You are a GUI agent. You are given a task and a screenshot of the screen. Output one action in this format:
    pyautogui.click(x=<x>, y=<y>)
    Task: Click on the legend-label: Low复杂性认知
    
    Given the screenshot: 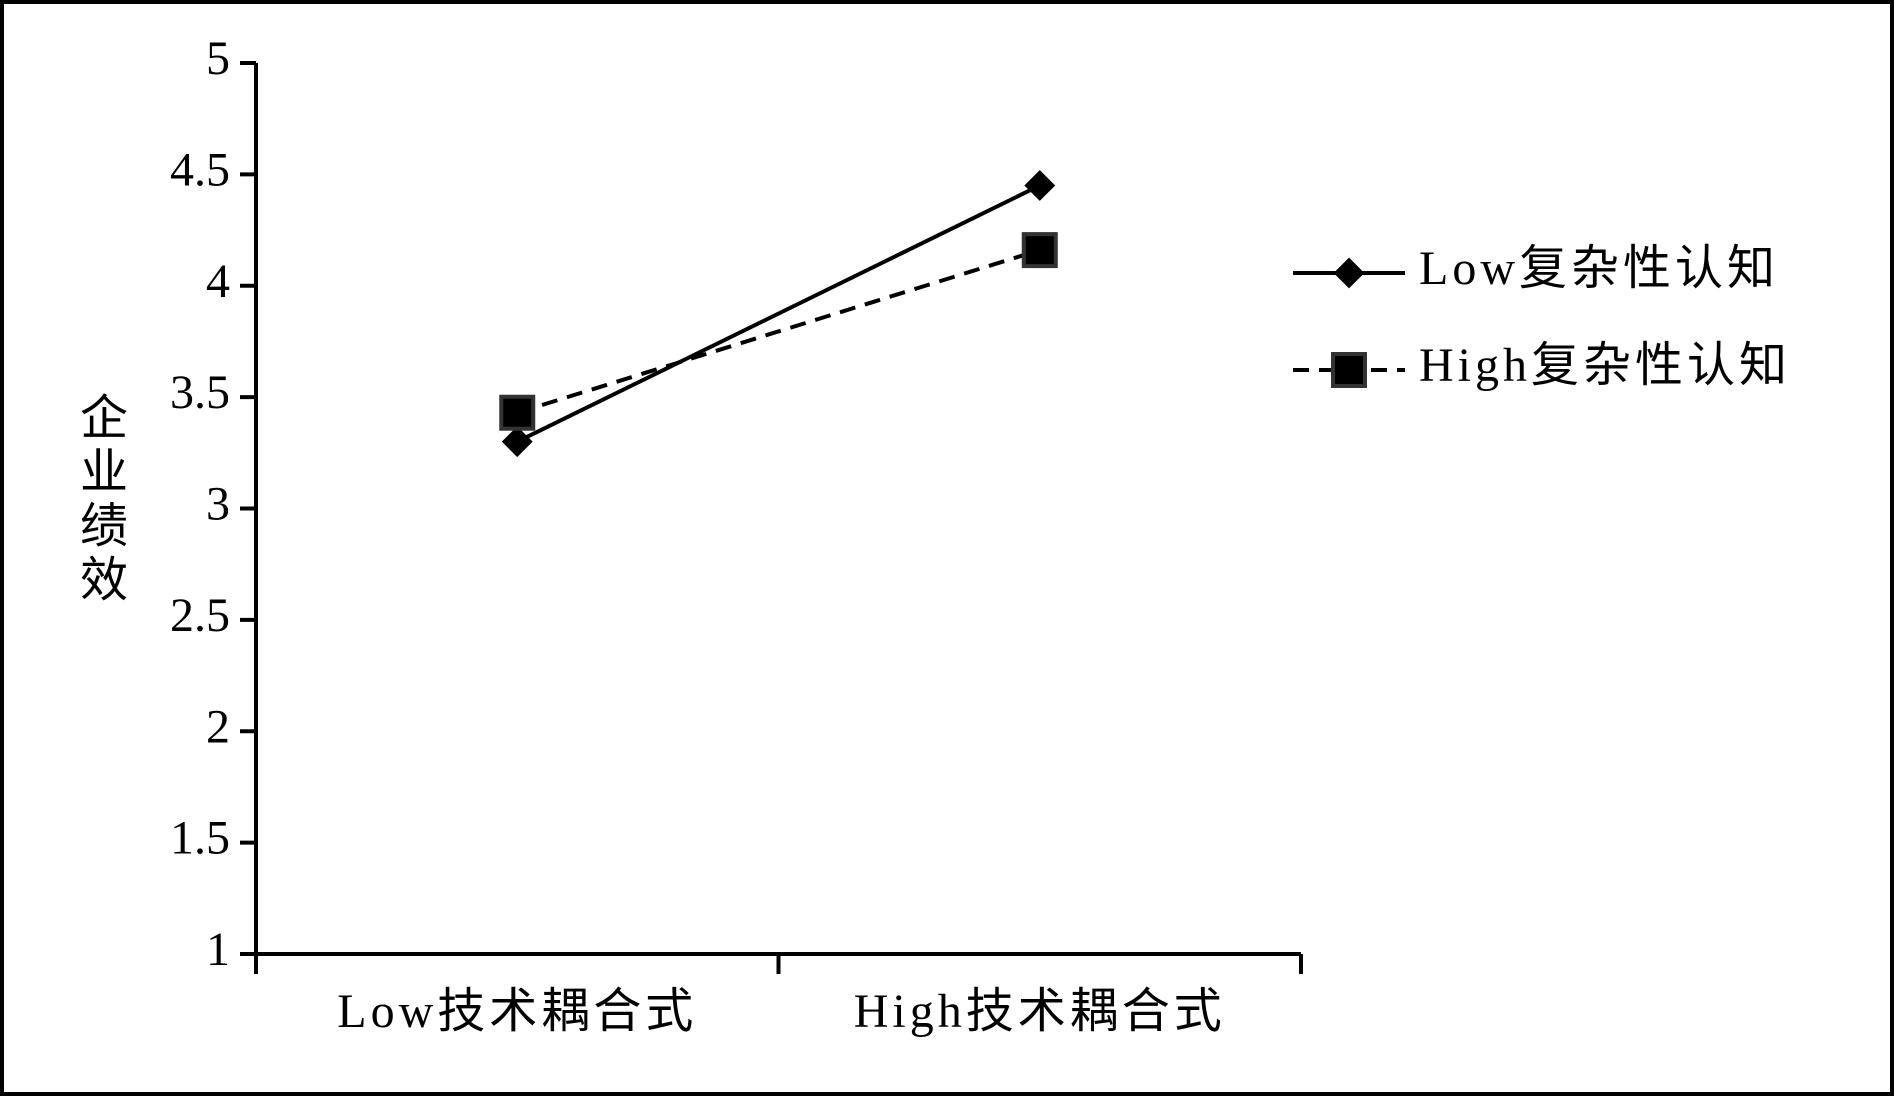 What is the action you would take?
    pyautogui.click(x=1599, y=268)
    